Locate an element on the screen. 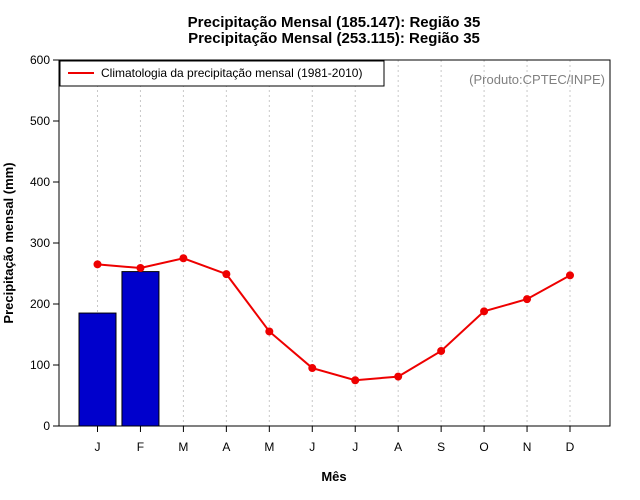  legend-box is located at coordinates (222, 73).